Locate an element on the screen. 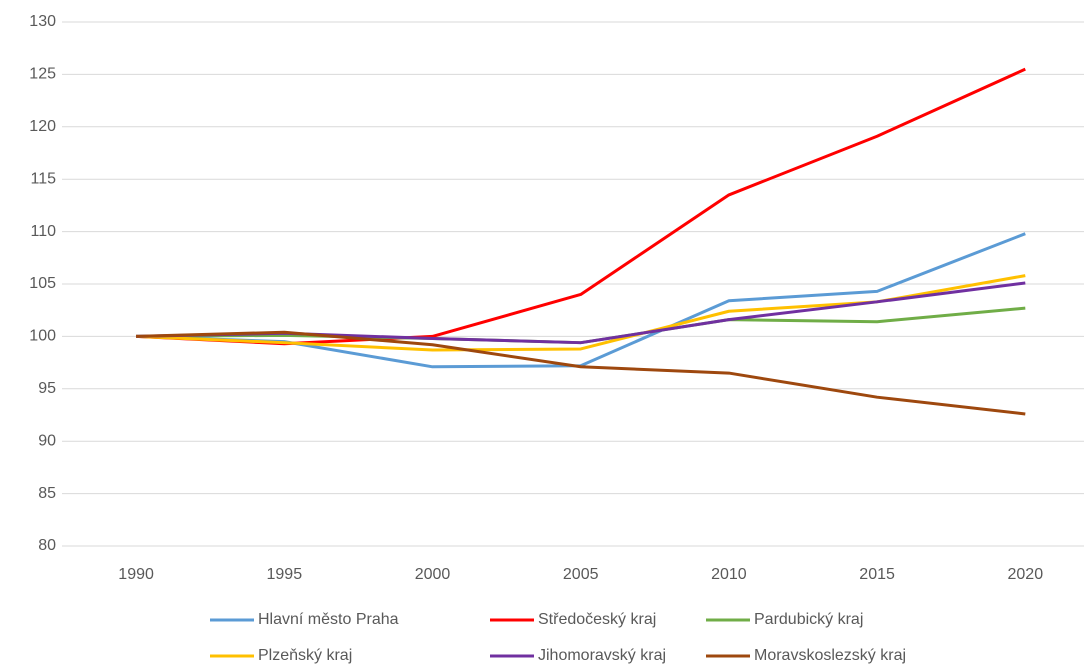 This screenshot has width=1086, height=666. x-tick-label: 2010 is located at coordinates (729, 574).